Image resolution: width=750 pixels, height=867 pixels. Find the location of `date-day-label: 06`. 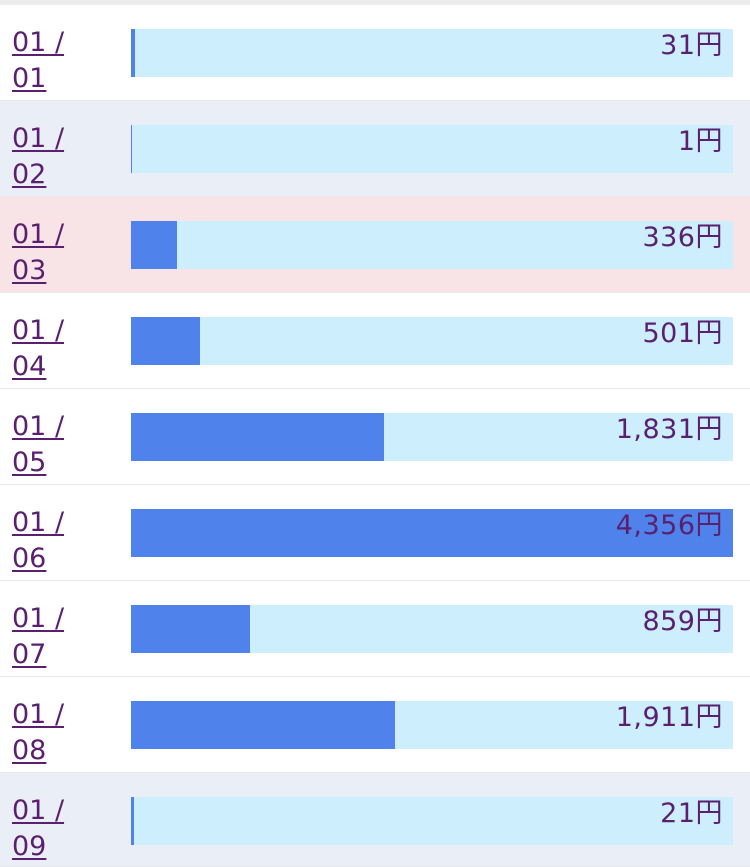

date-day-label: 06 is located at coordinates (29, 558).